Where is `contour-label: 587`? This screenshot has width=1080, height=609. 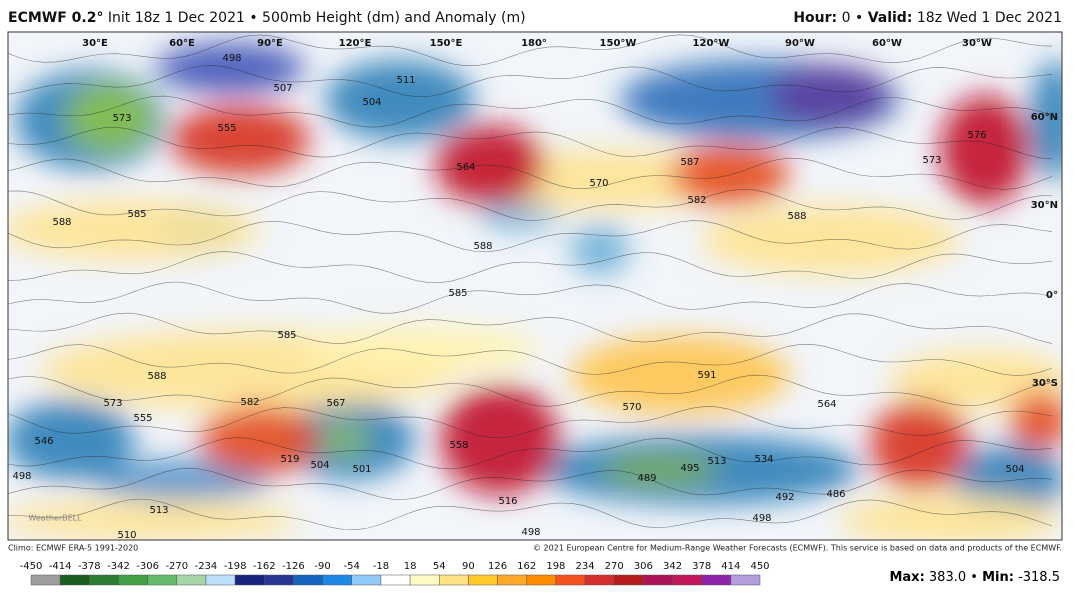 contour-label: 587 is located at coordinates (689, 162).